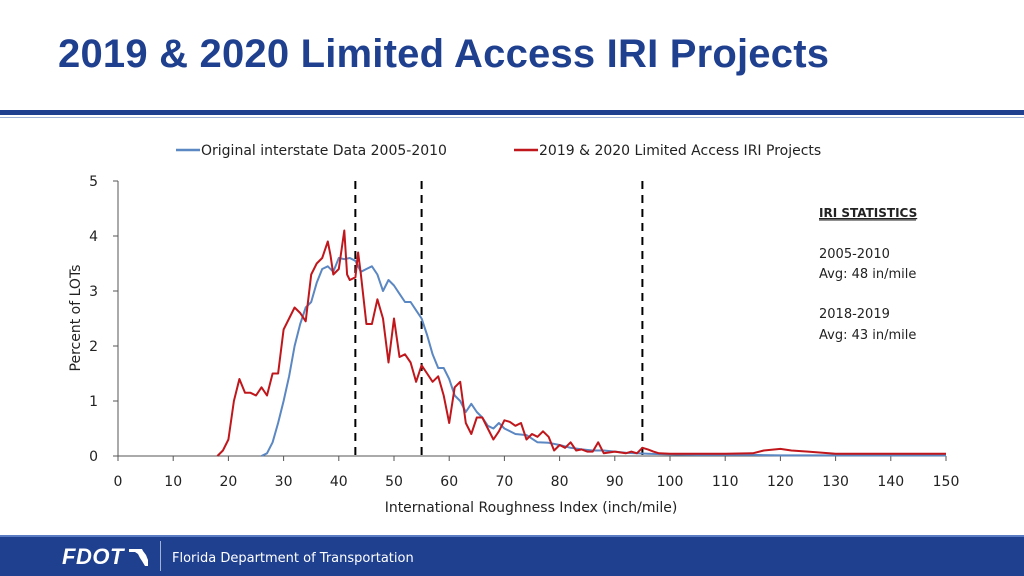 The width and height of the screenshot is (1024, 576). What do you see at coordinates (560, 482) in the screenshot?
I see `x-tick-label: 80` at bounding box center [560, 482].